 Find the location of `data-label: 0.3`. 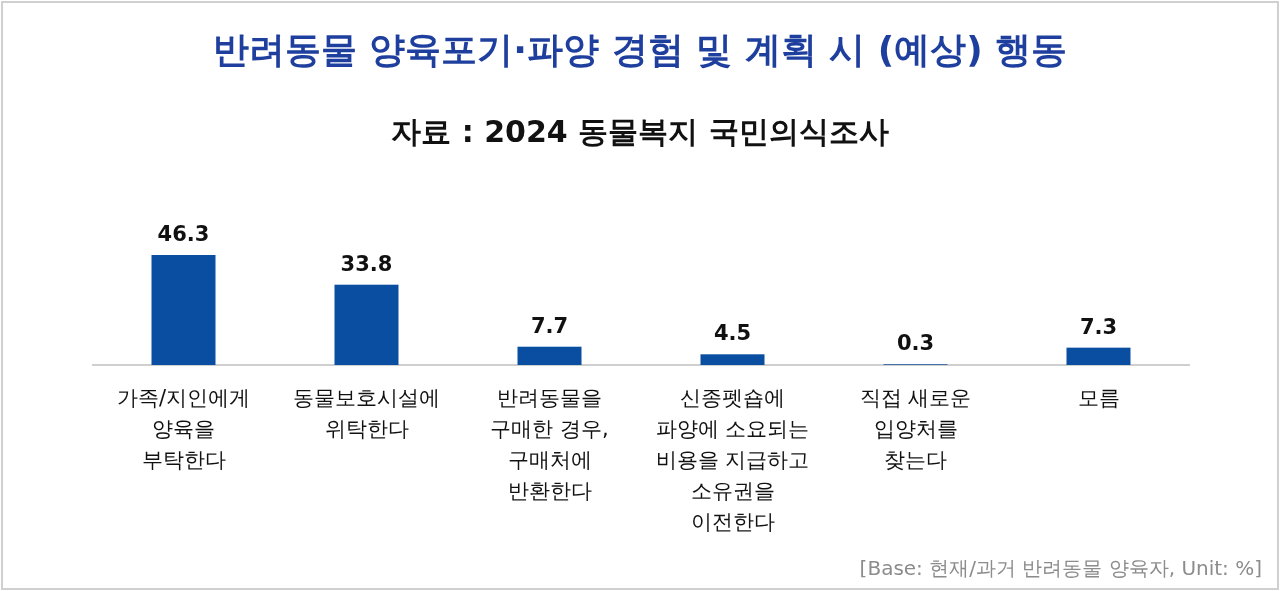

data-label: 0.3 is located at coordinates (915, 343).